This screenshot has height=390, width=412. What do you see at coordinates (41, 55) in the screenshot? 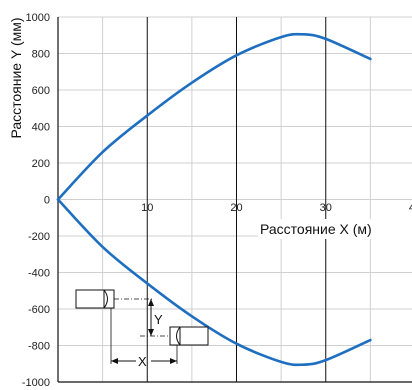
I see `y-tick-label: 800` at bounding box center [41, 55].